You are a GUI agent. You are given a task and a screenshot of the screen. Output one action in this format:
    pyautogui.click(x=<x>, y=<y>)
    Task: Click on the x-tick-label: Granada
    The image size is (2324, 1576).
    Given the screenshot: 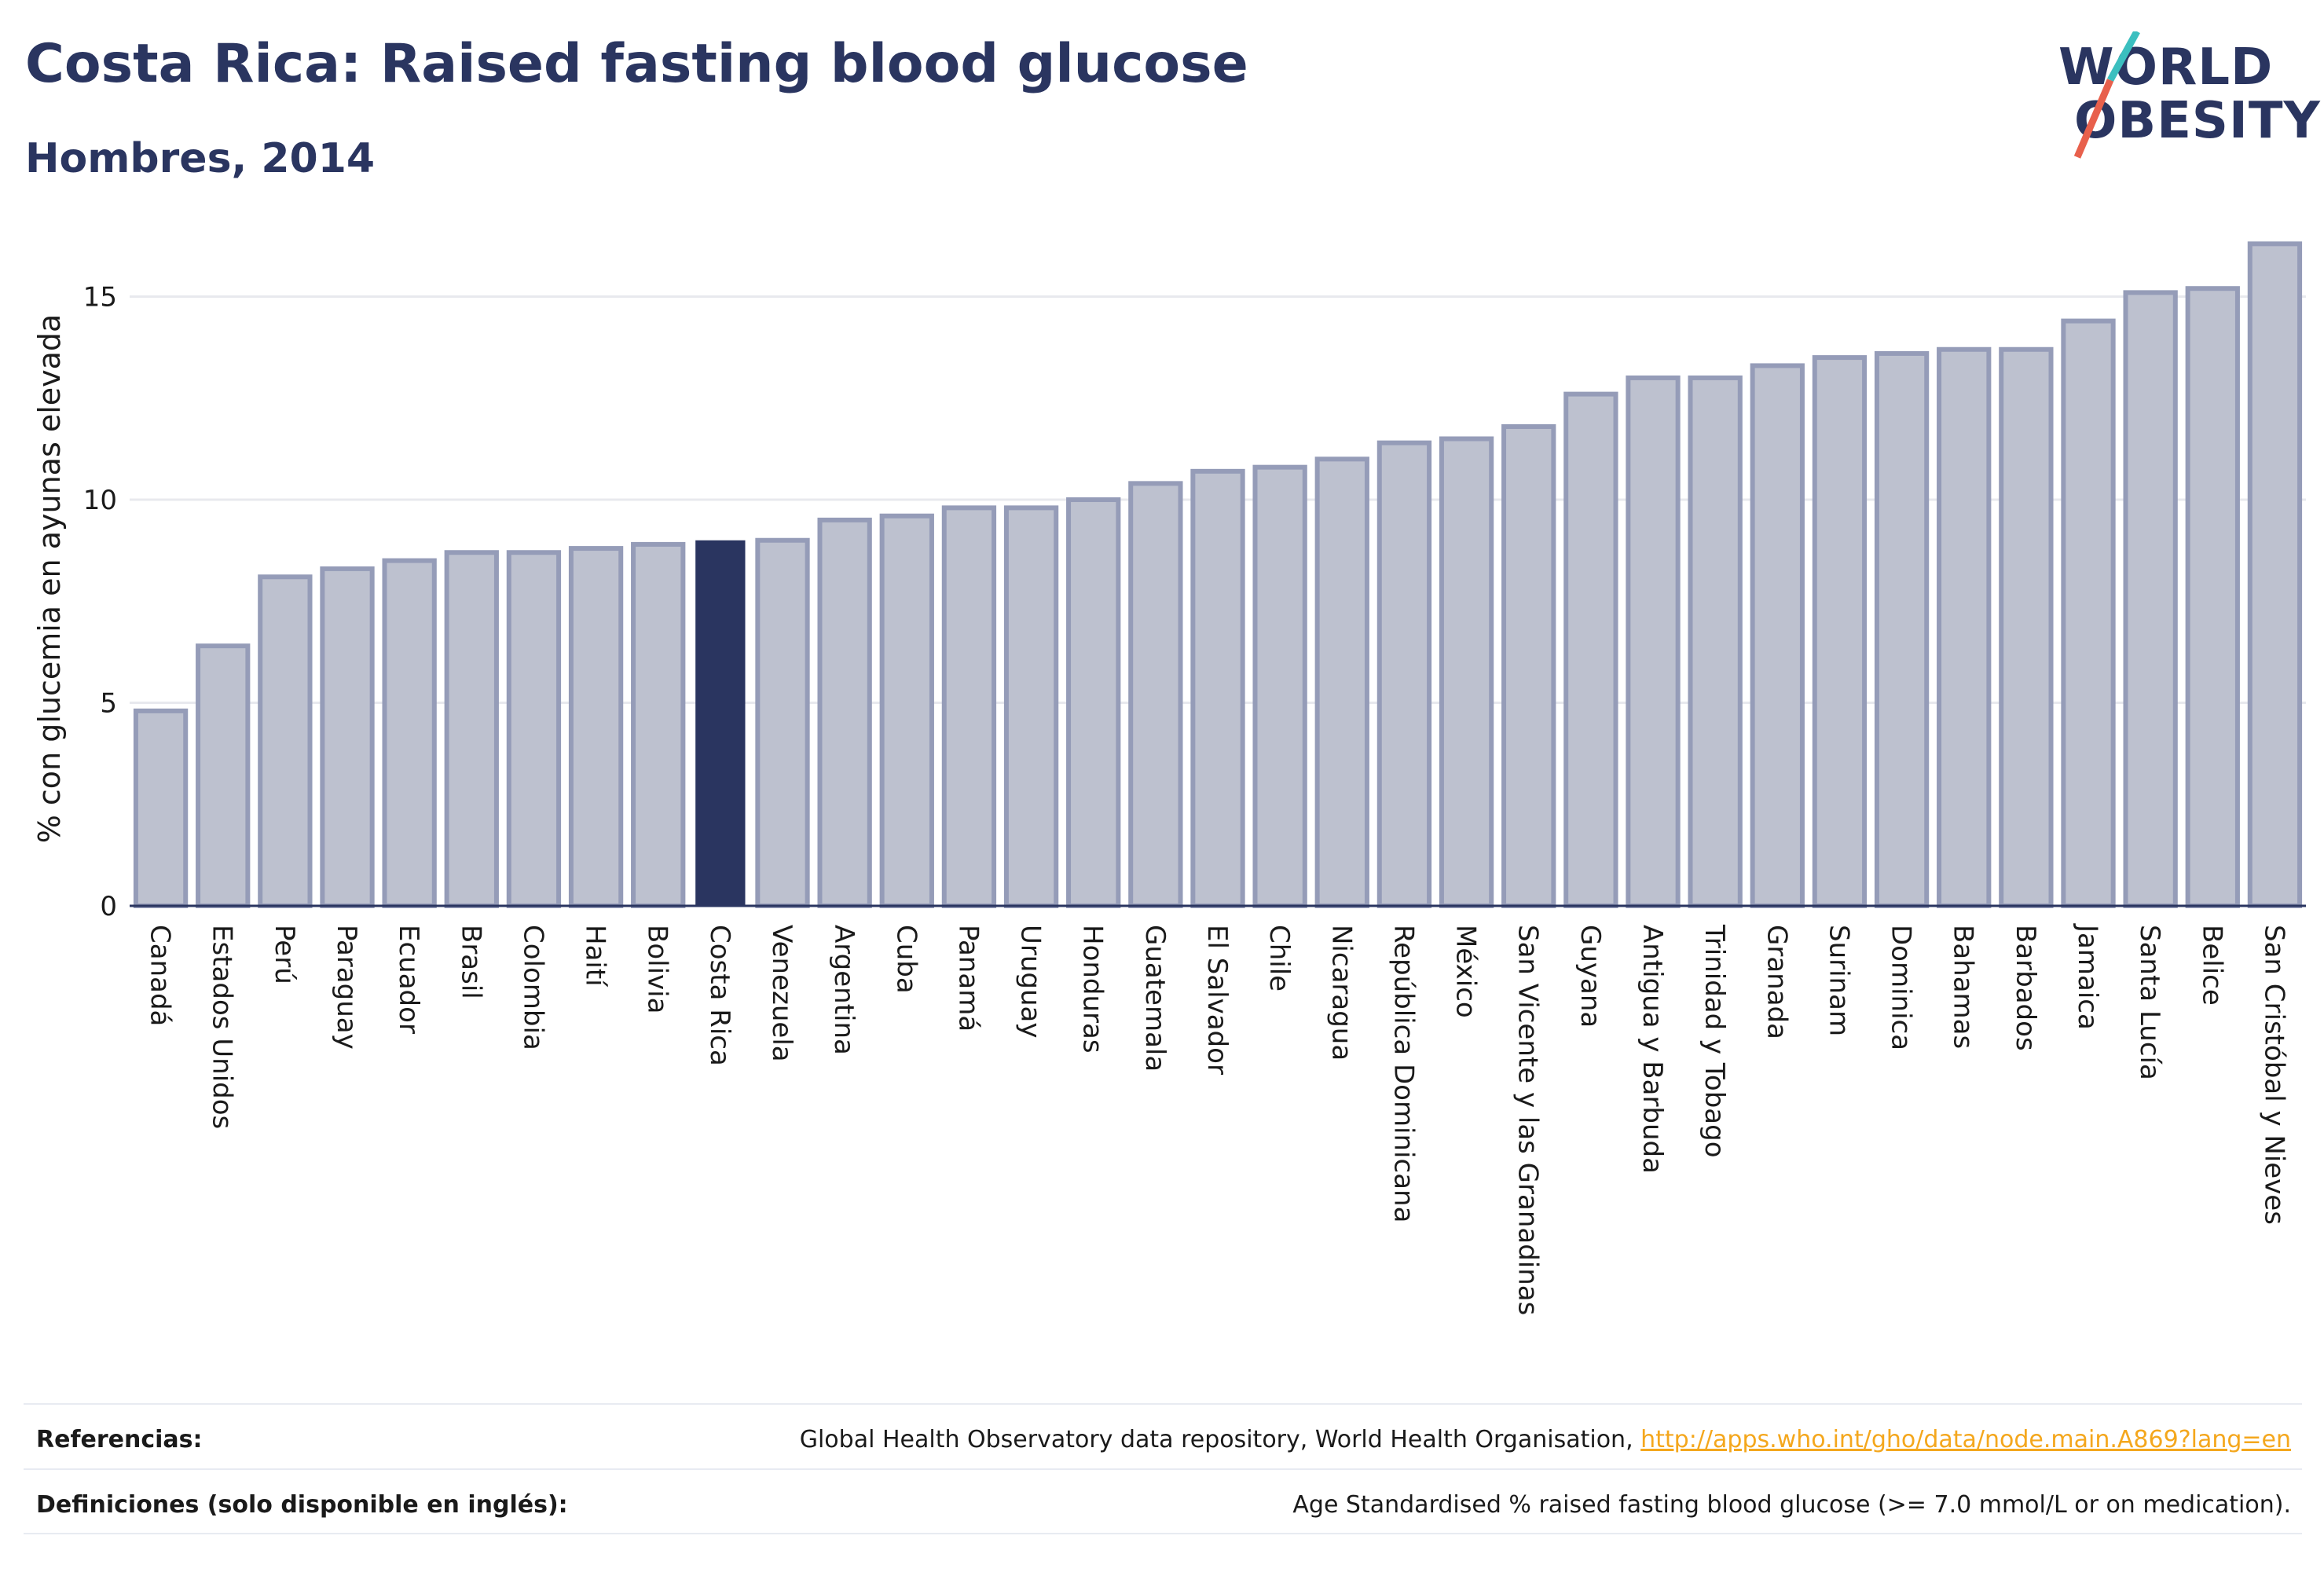 What is the action you would take?
    pyautogui.click(x=1776, y=982)
    